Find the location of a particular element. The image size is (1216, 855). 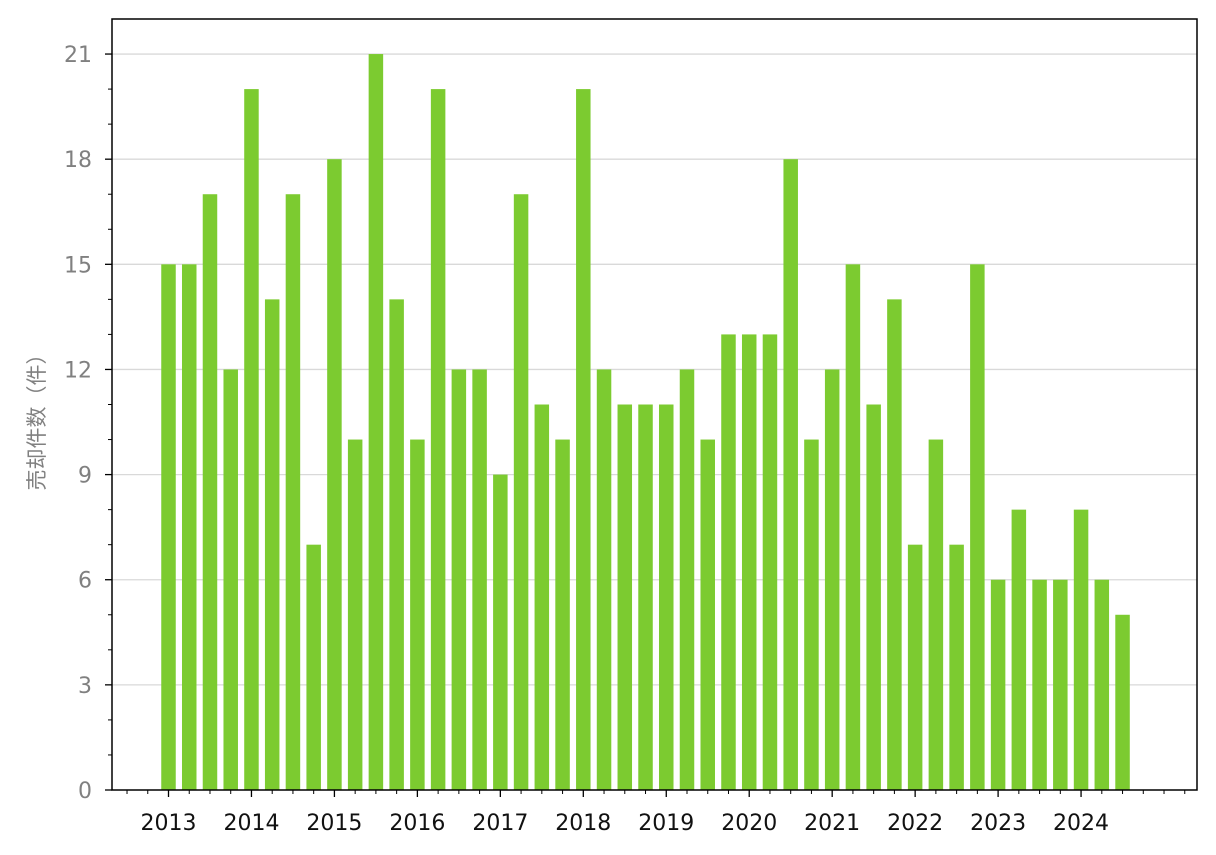

x-tick-label: 2022 is located at coordinates (915, 823).